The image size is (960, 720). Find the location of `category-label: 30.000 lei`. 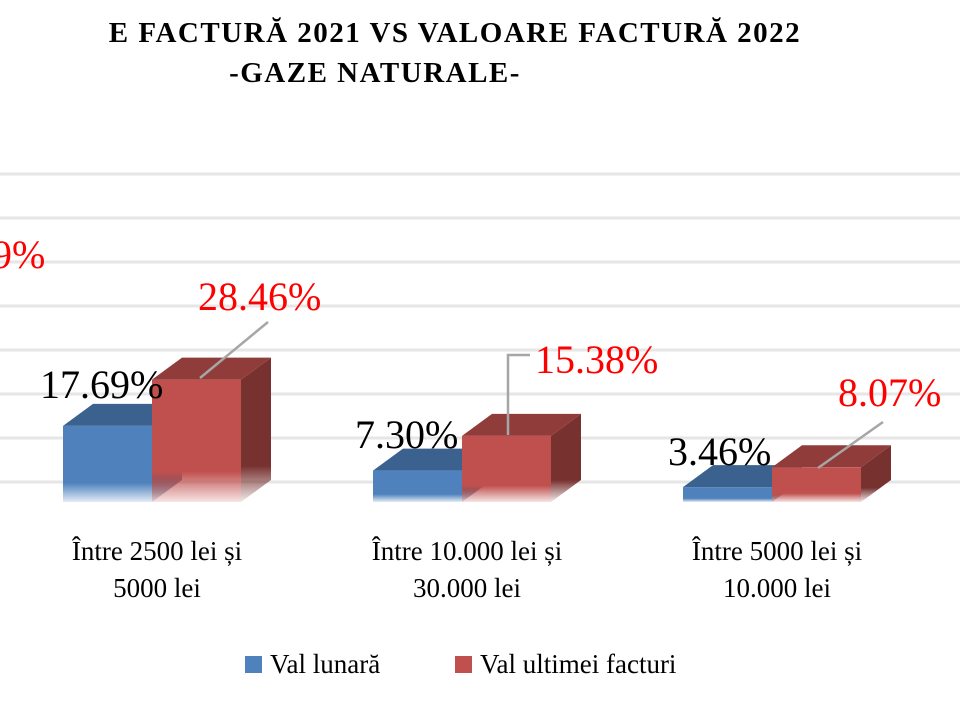

category-label: 30.000 lei is located at coordinates (467, 588).